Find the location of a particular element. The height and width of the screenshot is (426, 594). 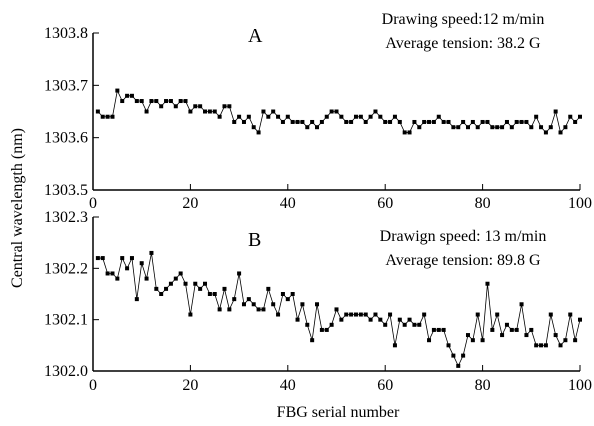

panel-b-x-tick-label: 20 is located at coordinates (190, 385).